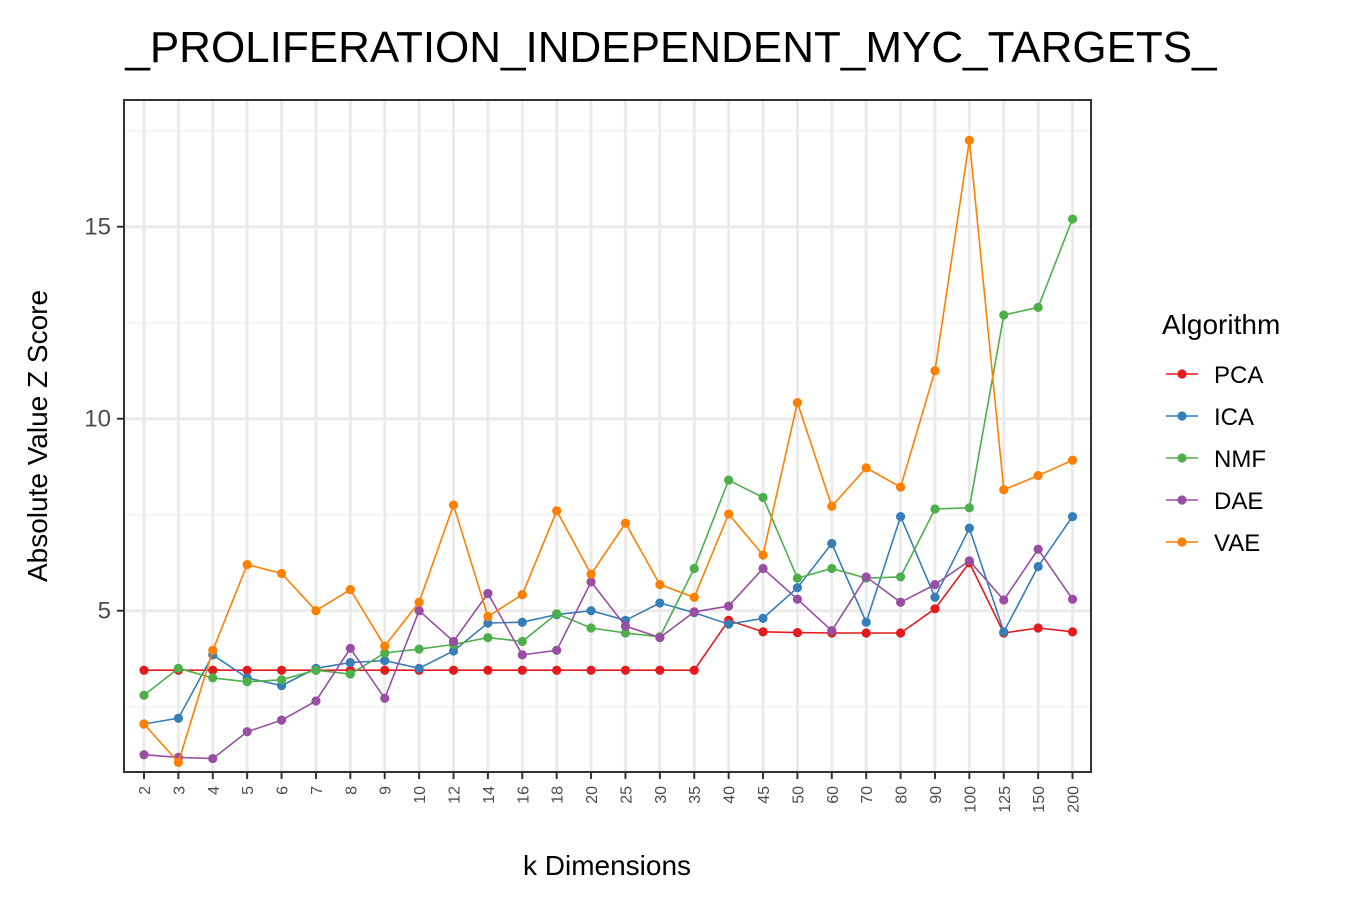 This screenshot has height=900, width=1350. I want to click on y-tick-label: 15, so click(97, 227).